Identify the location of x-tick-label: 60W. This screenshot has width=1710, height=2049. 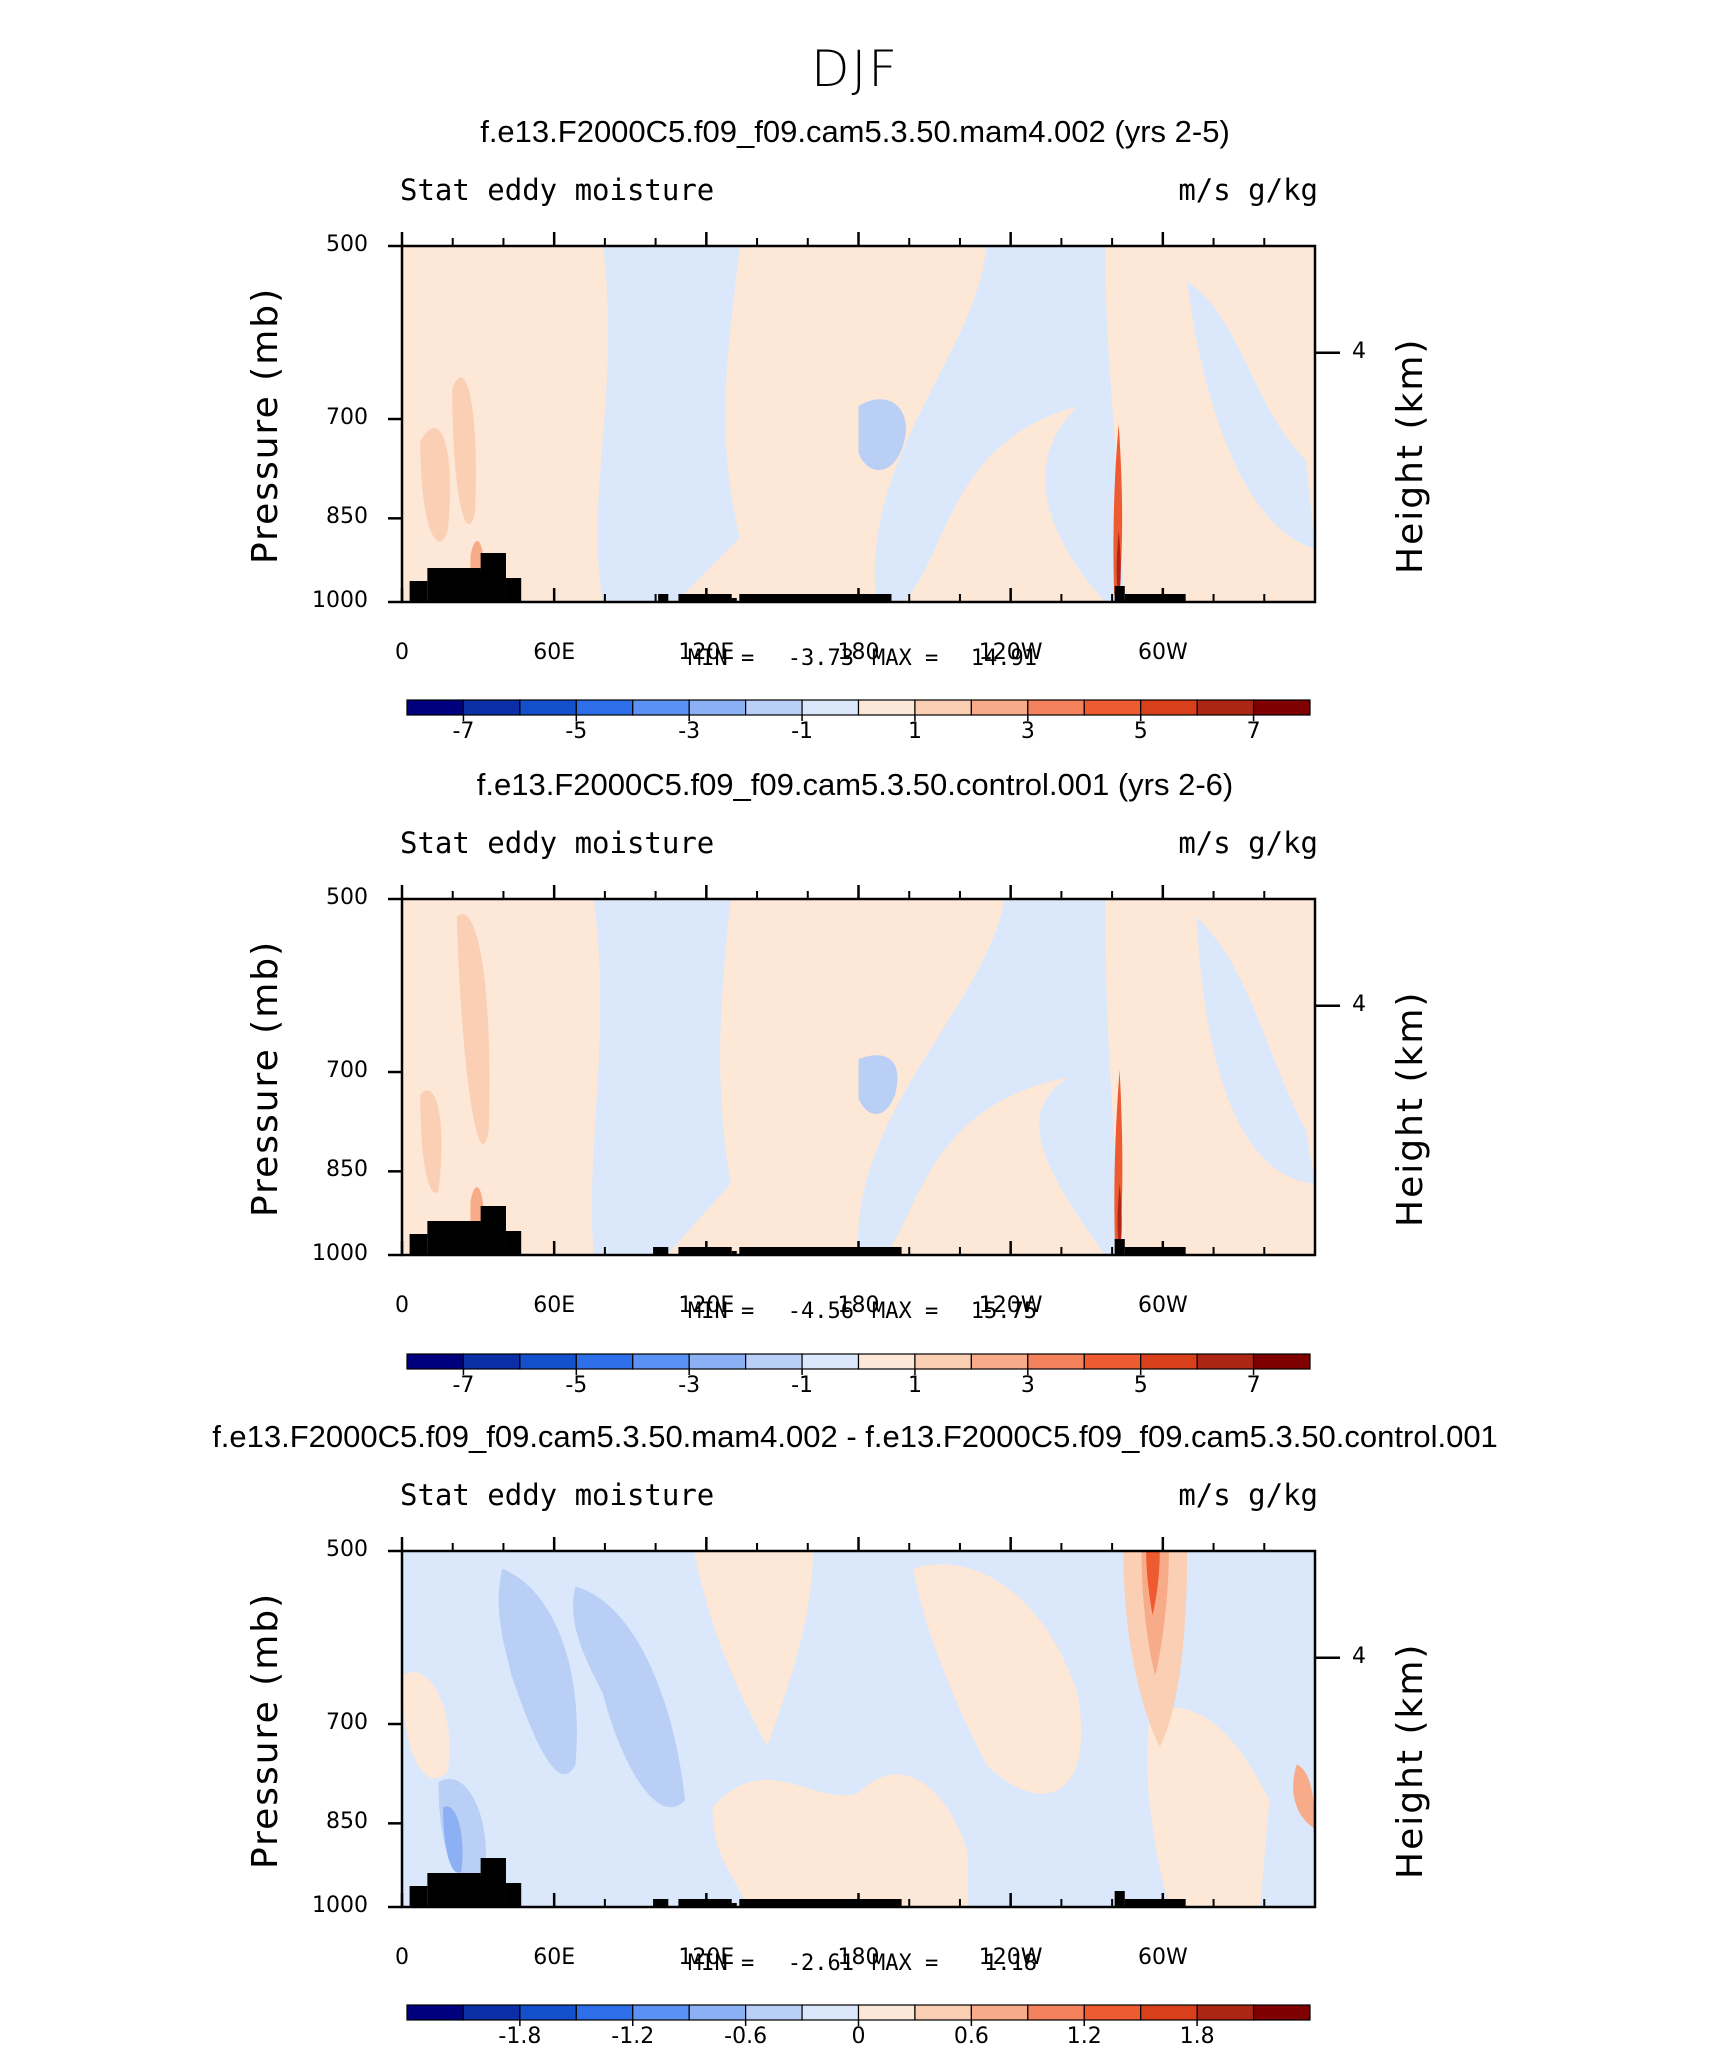
(1162, 1957).